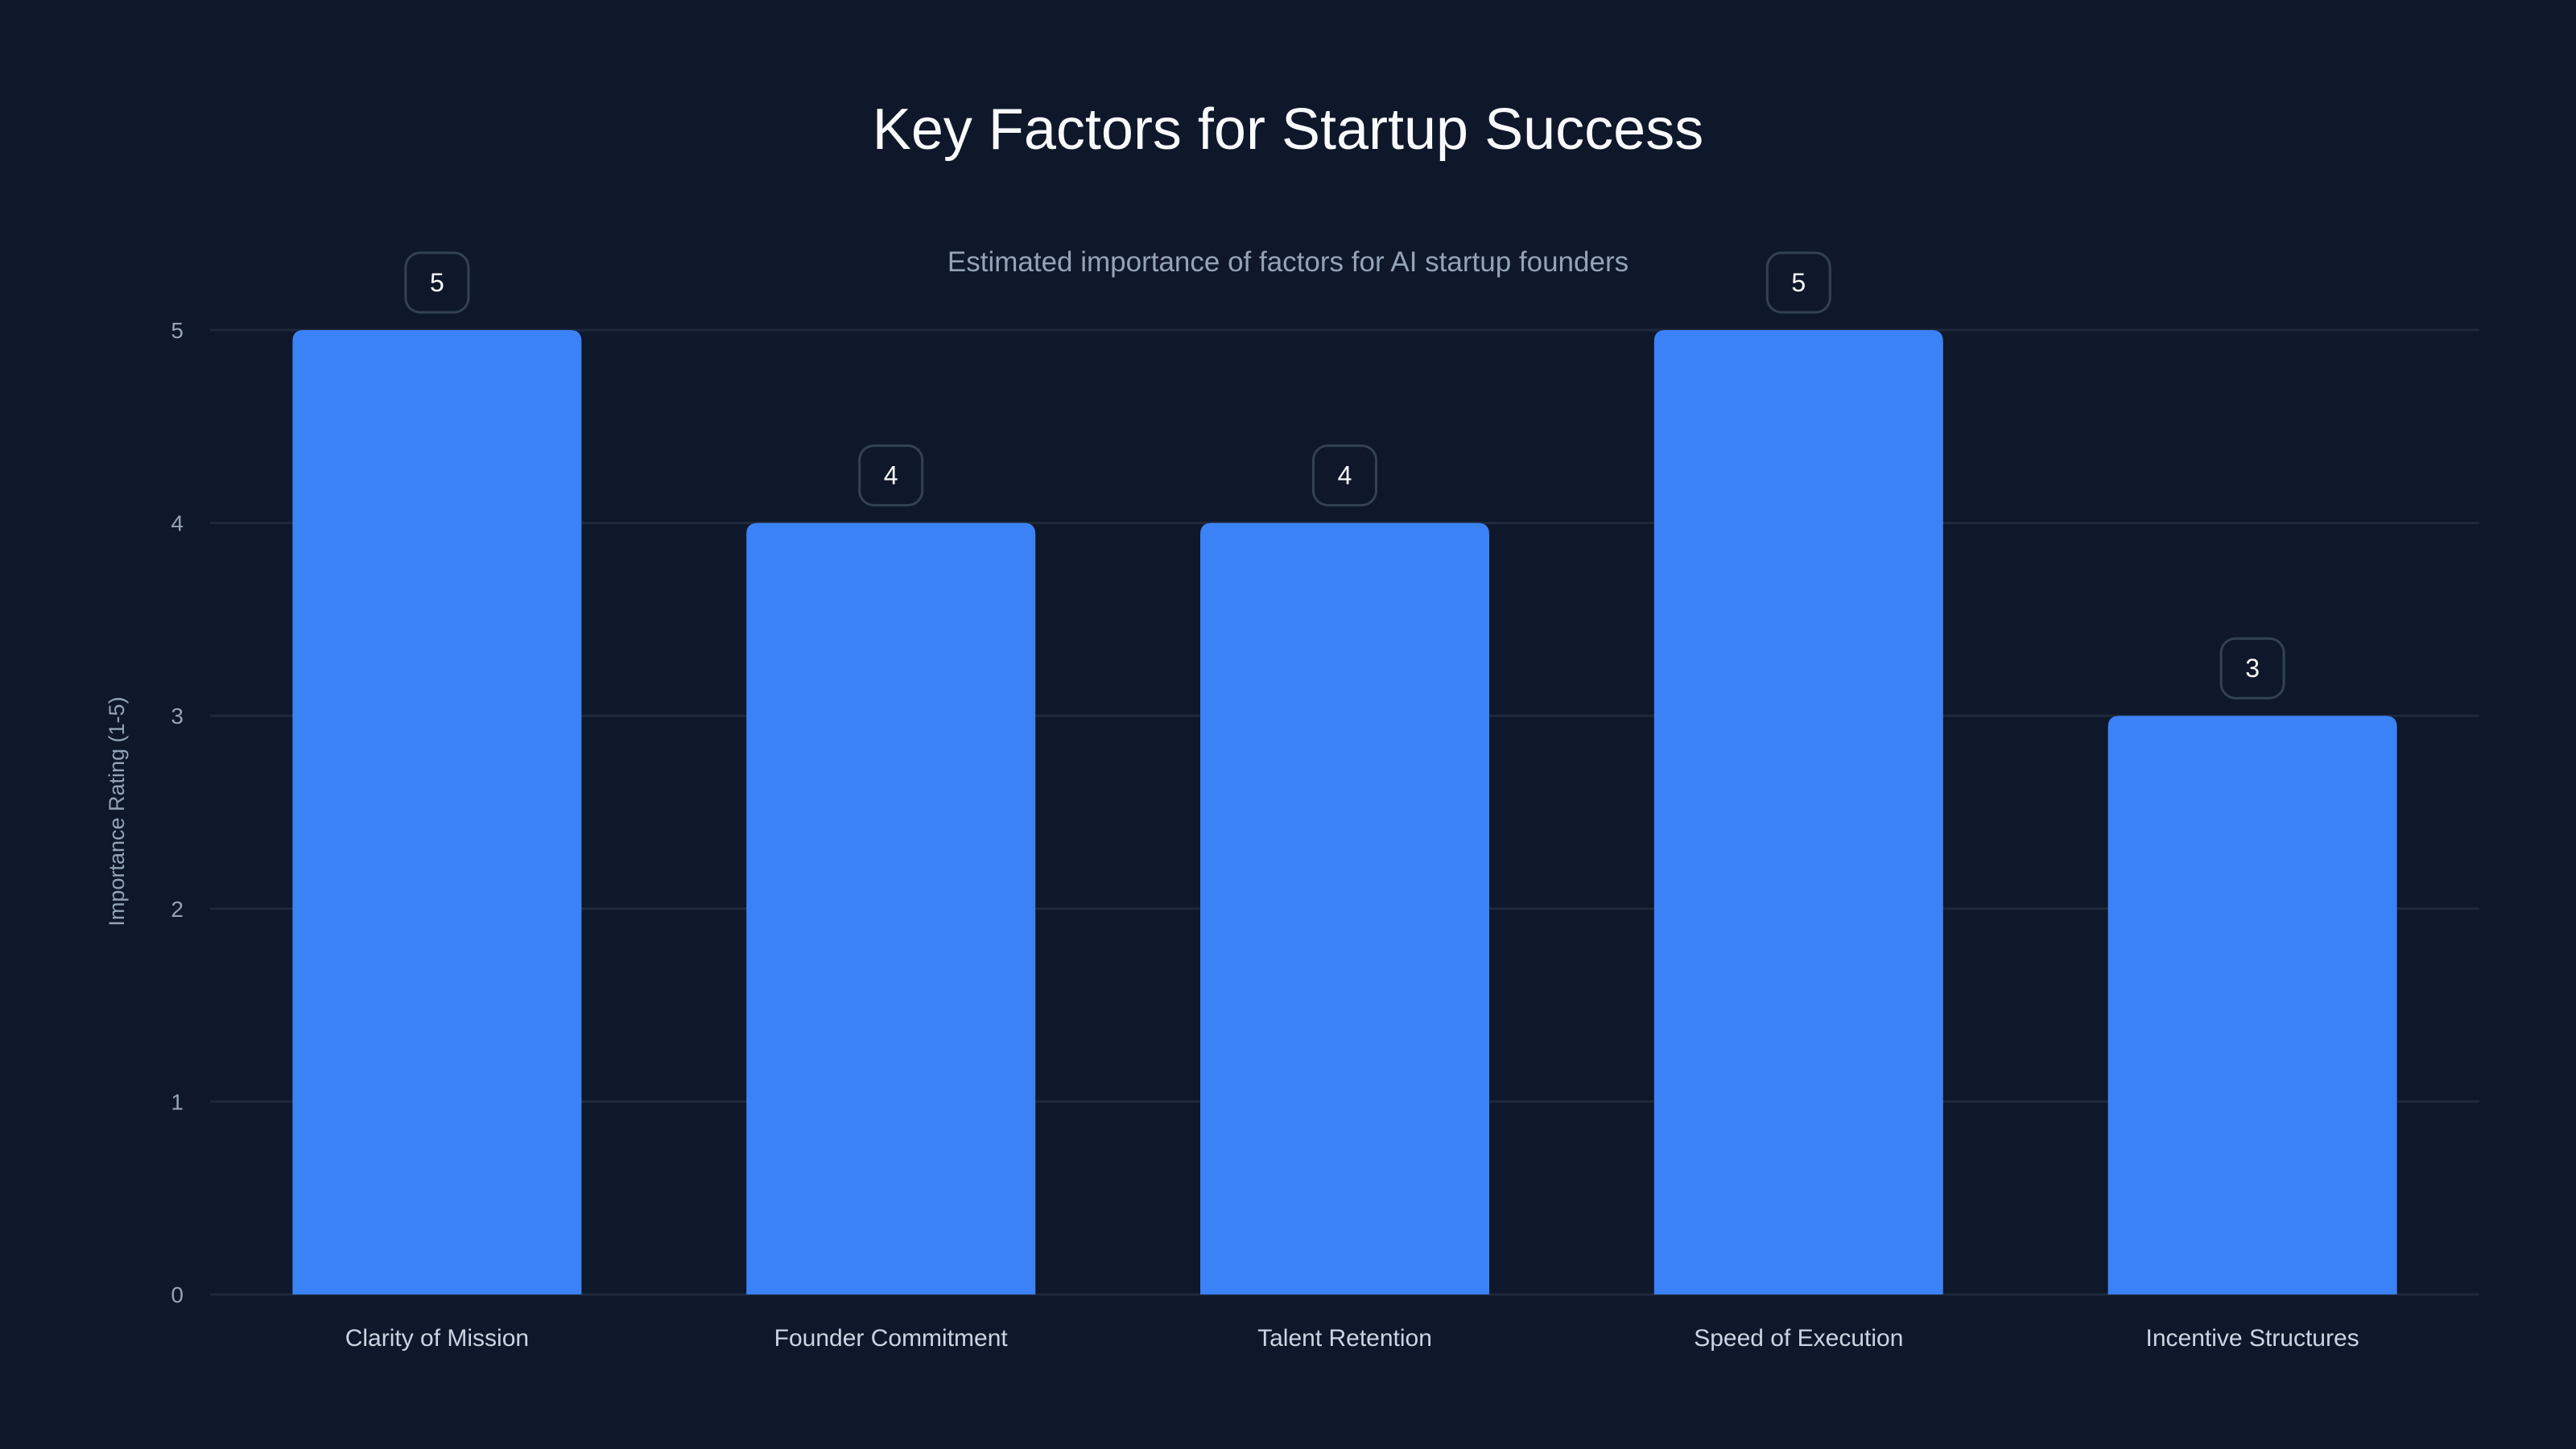  What do you see at coordinates (177, 1101) in the screenshot?
I see `y-tick-label: 1` at bounding box center [177, 1101].